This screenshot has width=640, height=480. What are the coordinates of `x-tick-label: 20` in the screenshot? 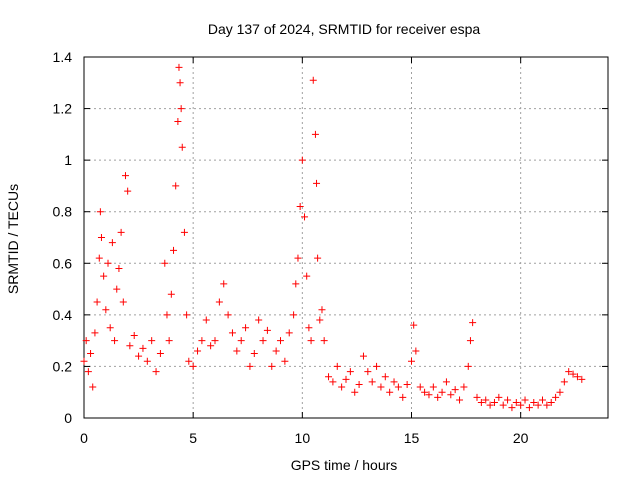 It's located at (521, 438).